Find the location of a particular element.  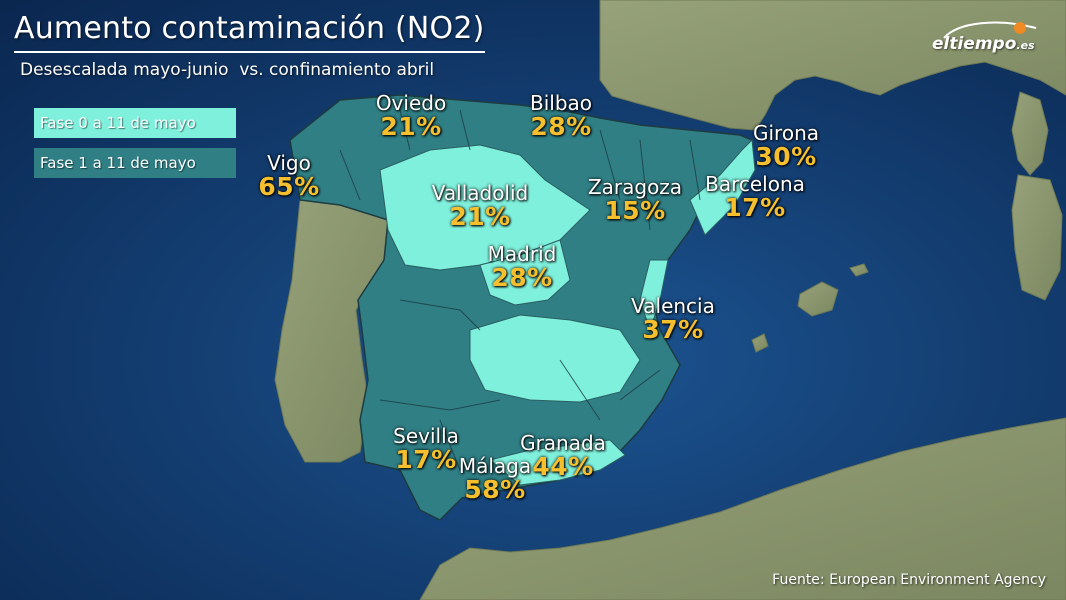

city-value: 30% is located at coordinates (786, 156).